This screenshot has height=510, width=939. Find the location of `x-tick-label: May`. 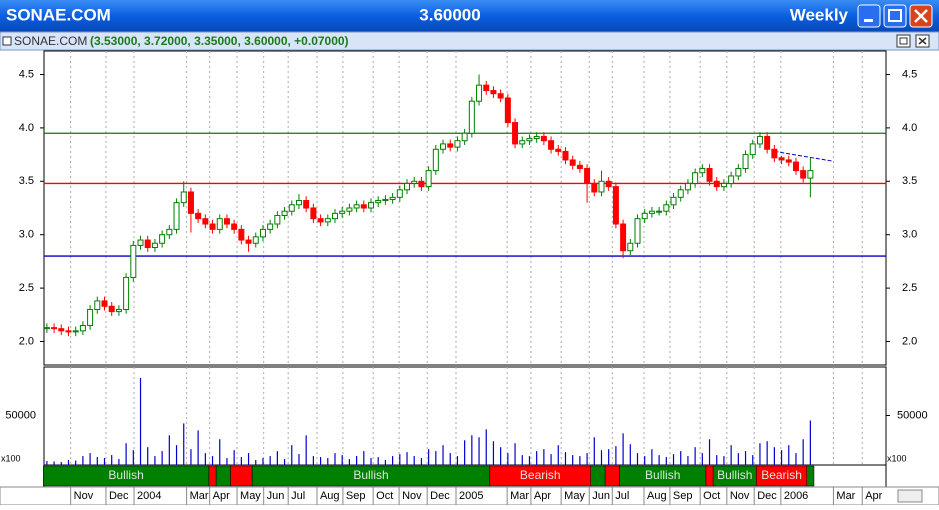

x-tick-label: May is located at coordinates (574, 496).